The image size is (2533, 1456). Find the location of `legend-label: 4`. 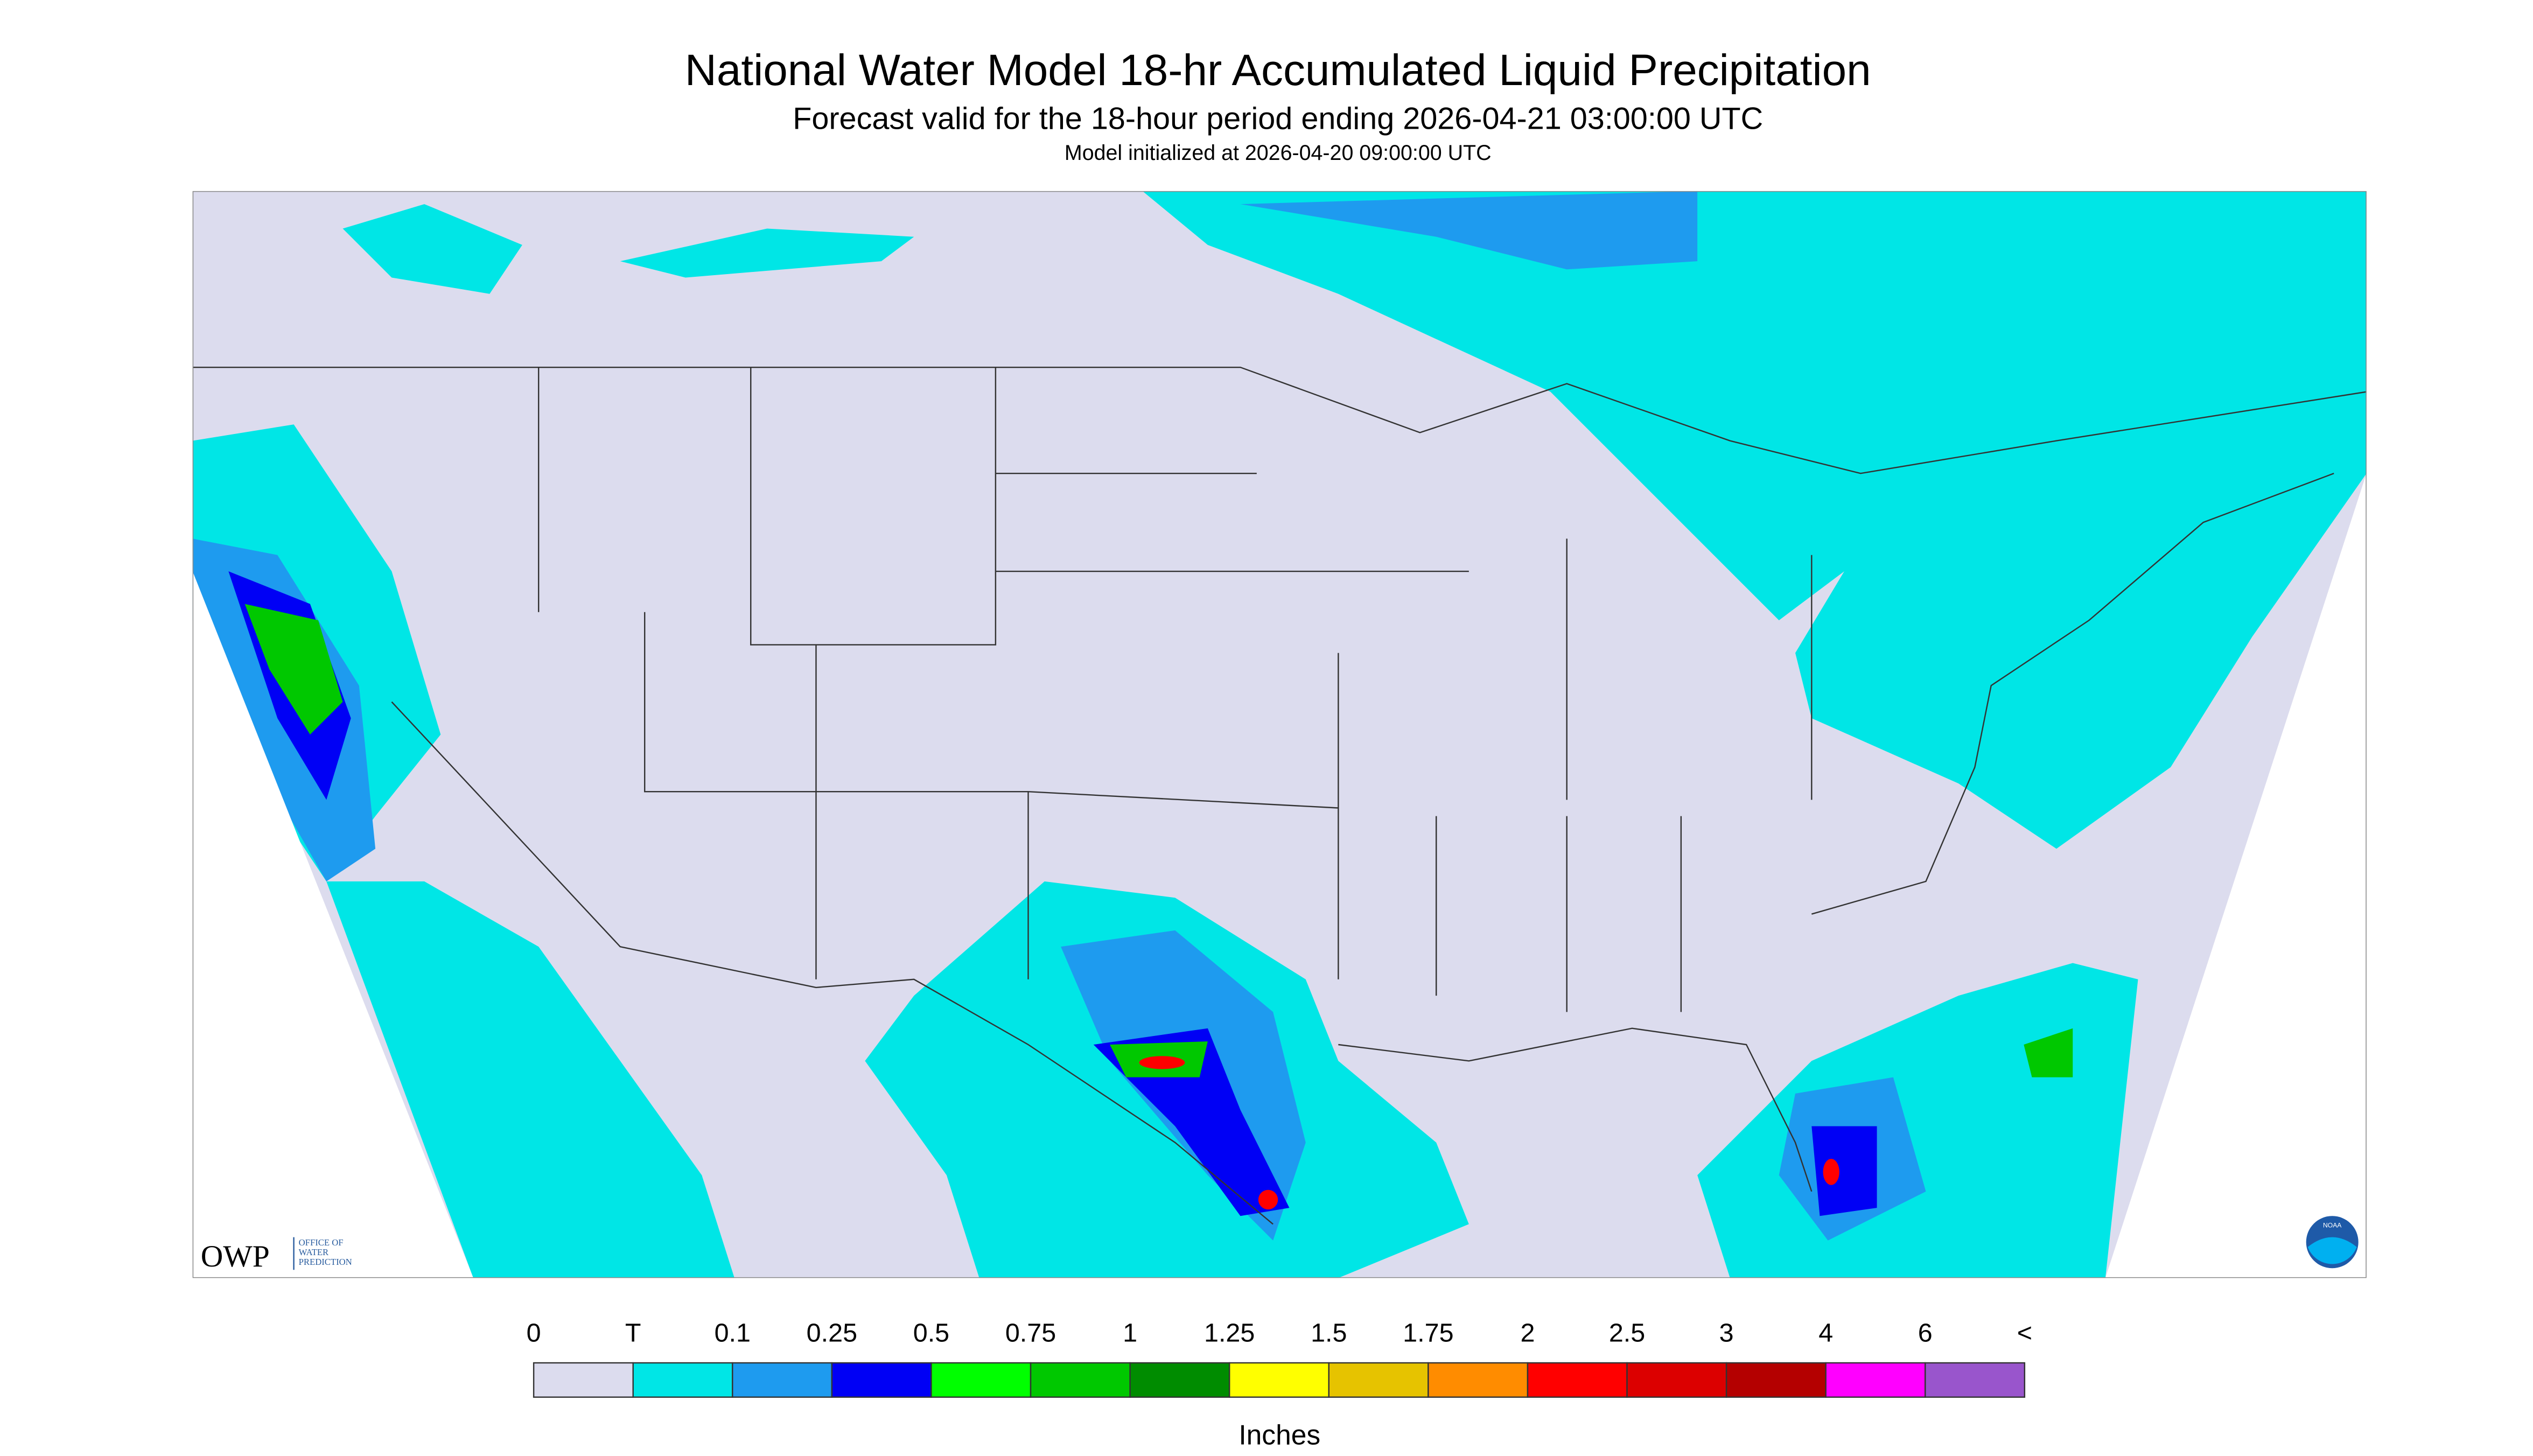

legend-label: 4 is located at coordinates (1826, 1333).